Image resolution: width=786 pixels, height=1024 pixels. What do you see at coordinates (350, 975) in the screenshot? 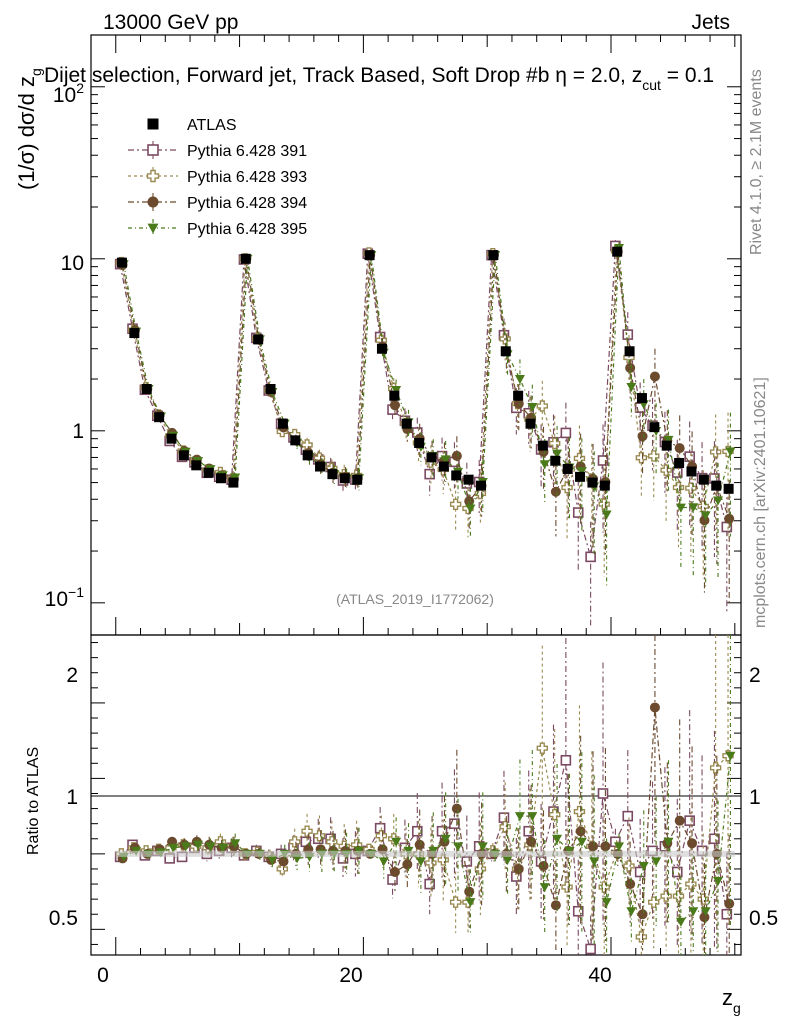
I see `x-tick-label-20: 20` at bounding box center [350, 975].